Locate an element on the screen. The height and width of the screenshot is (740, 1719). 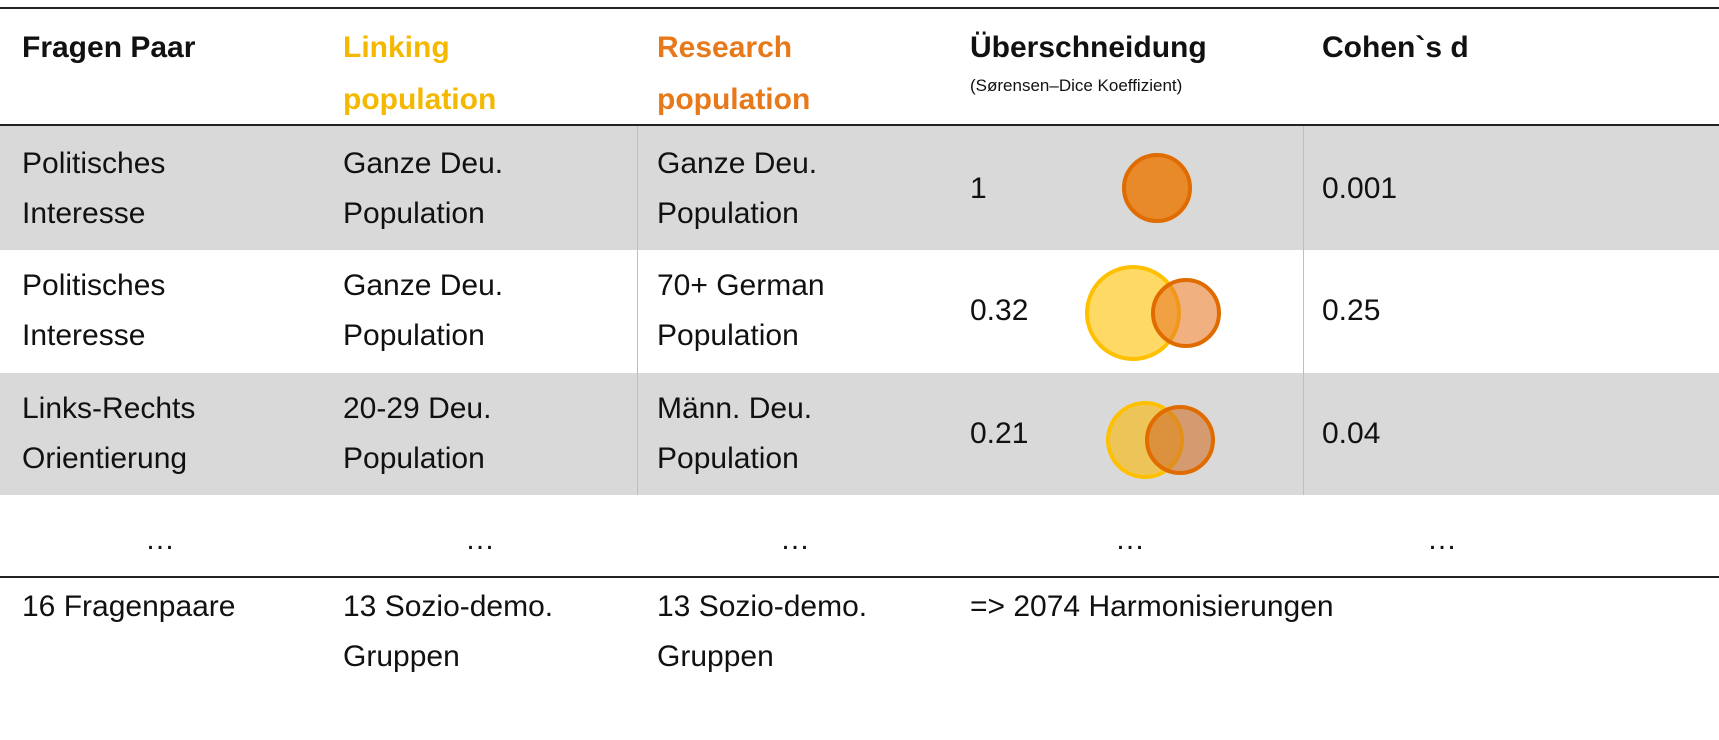
table-cell: 0.04 is located at coordinates (1351, 433).